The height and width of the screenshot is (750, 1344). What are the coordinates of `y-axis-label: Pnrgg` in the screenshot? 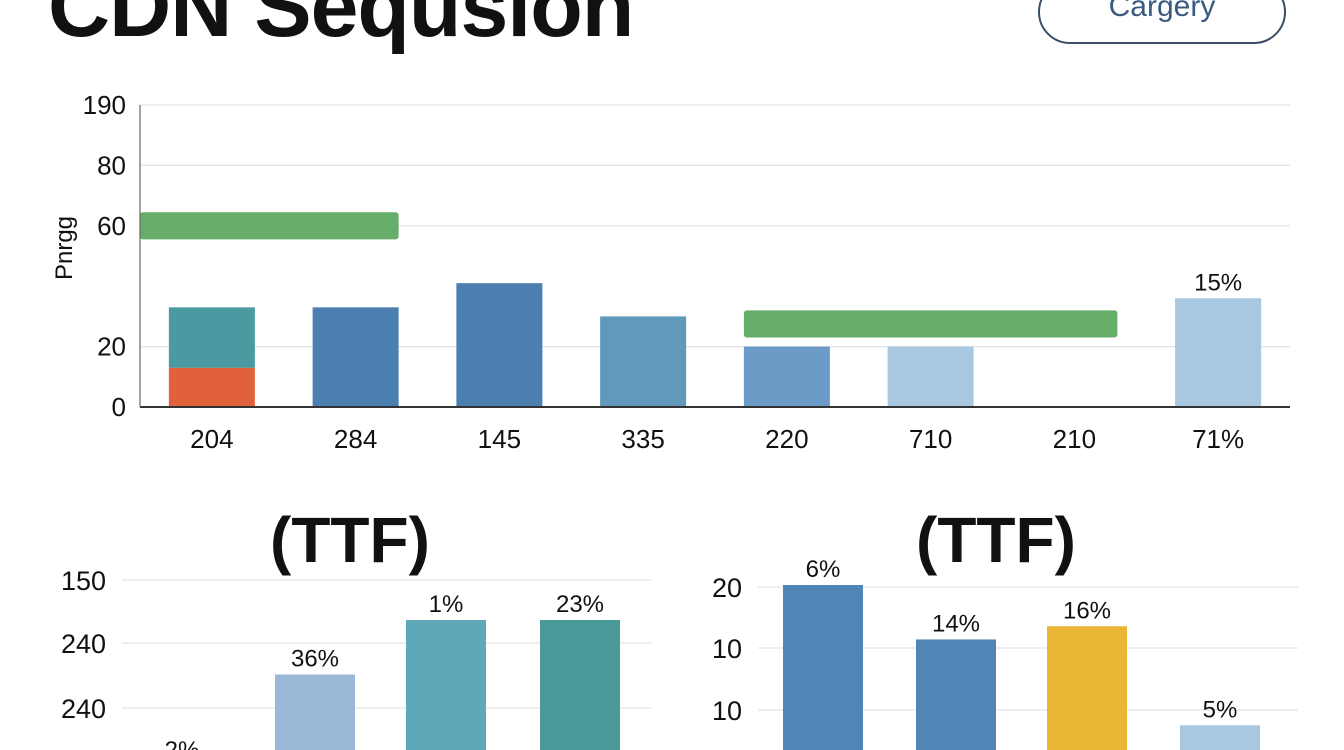 It's located at (64, 248).